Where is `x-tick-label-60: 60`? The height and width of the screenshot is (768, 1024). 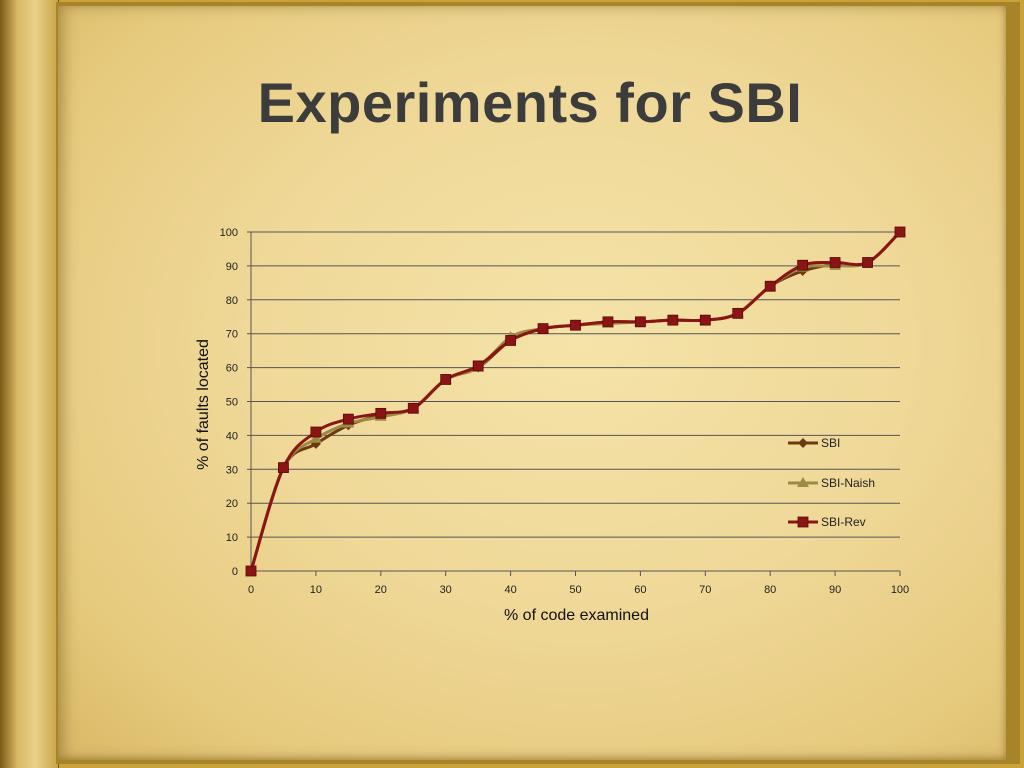
x-tick-label-60: 60 is located at coordinates (640, 590).